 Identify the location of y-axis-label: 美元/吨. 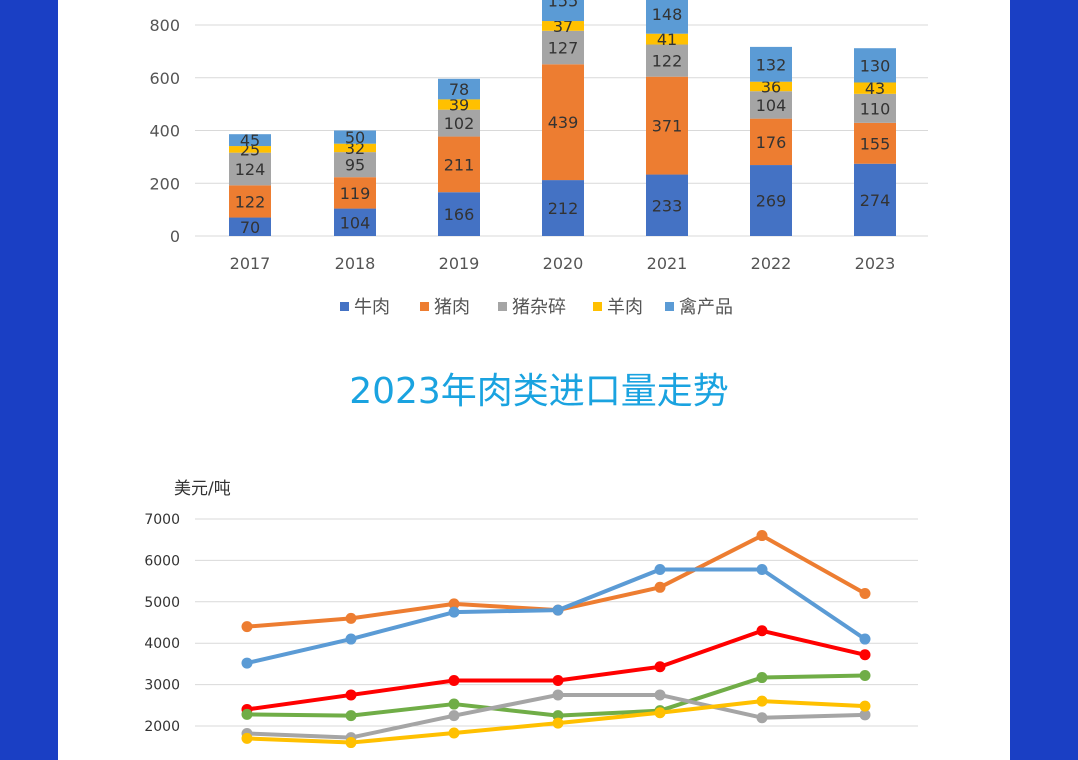
(202, 489).